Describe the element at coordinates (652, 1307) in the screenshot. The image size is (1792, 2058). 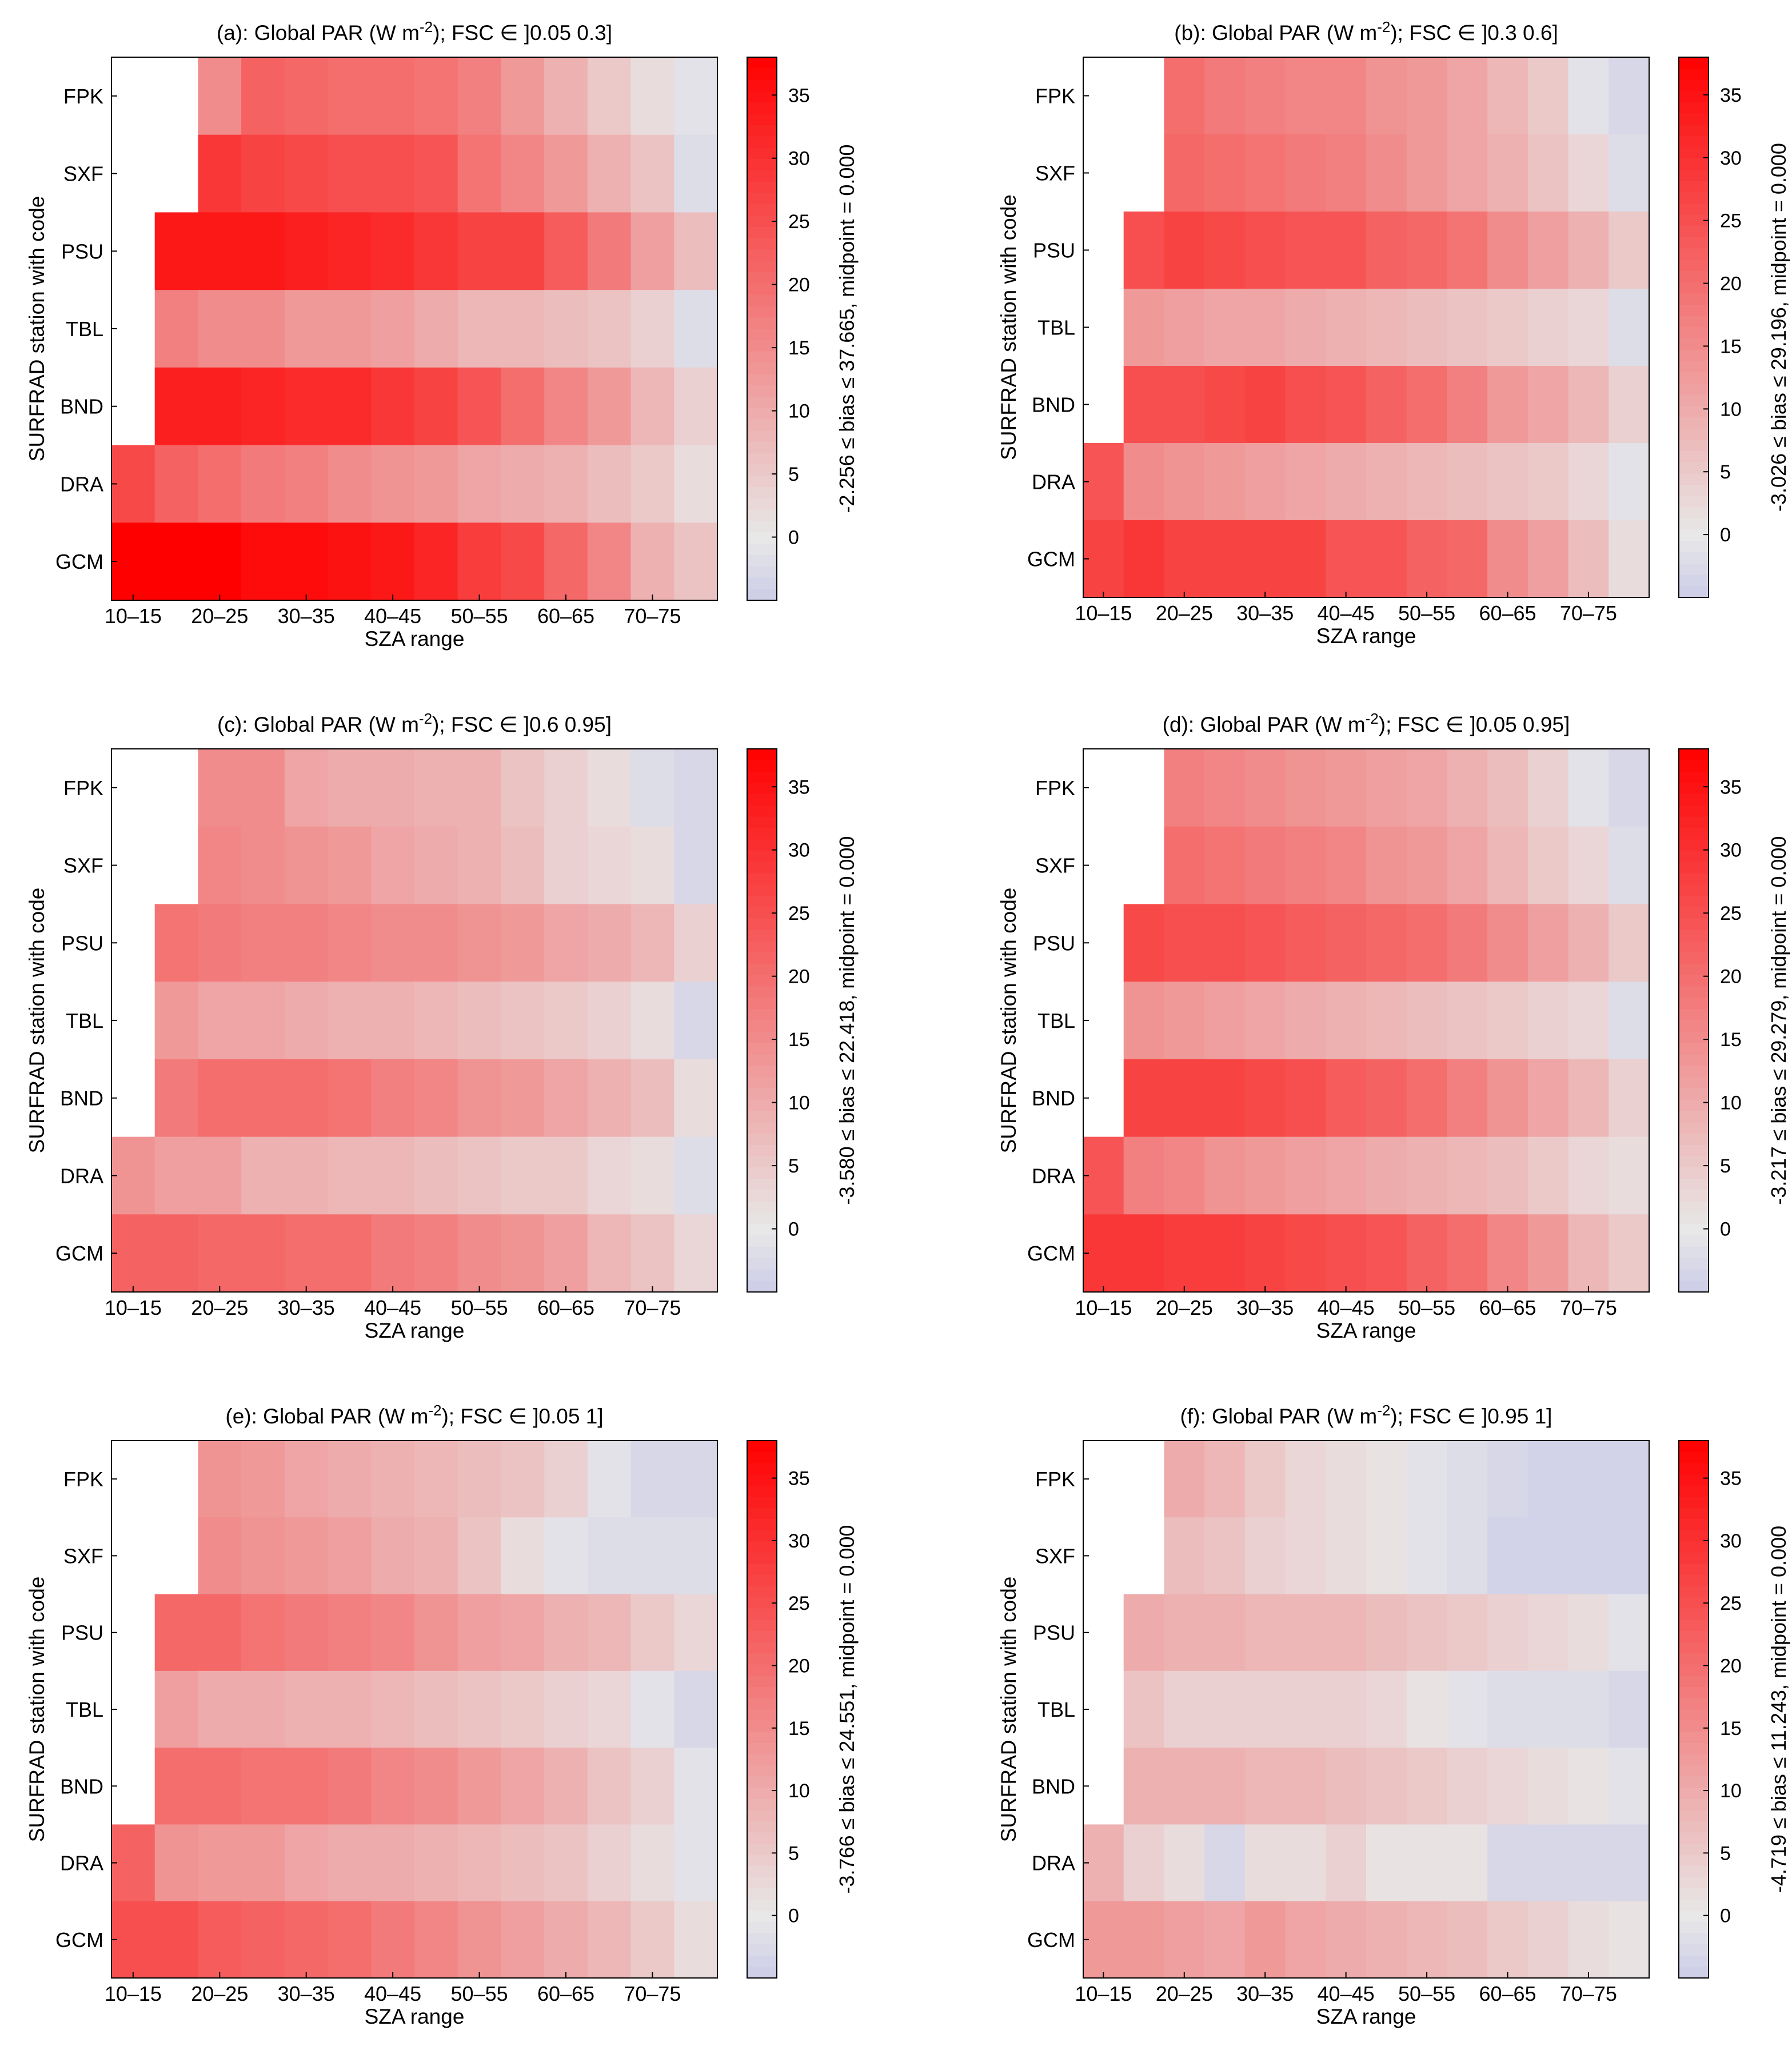
I see `x-tick-label: 70–75` at that location.